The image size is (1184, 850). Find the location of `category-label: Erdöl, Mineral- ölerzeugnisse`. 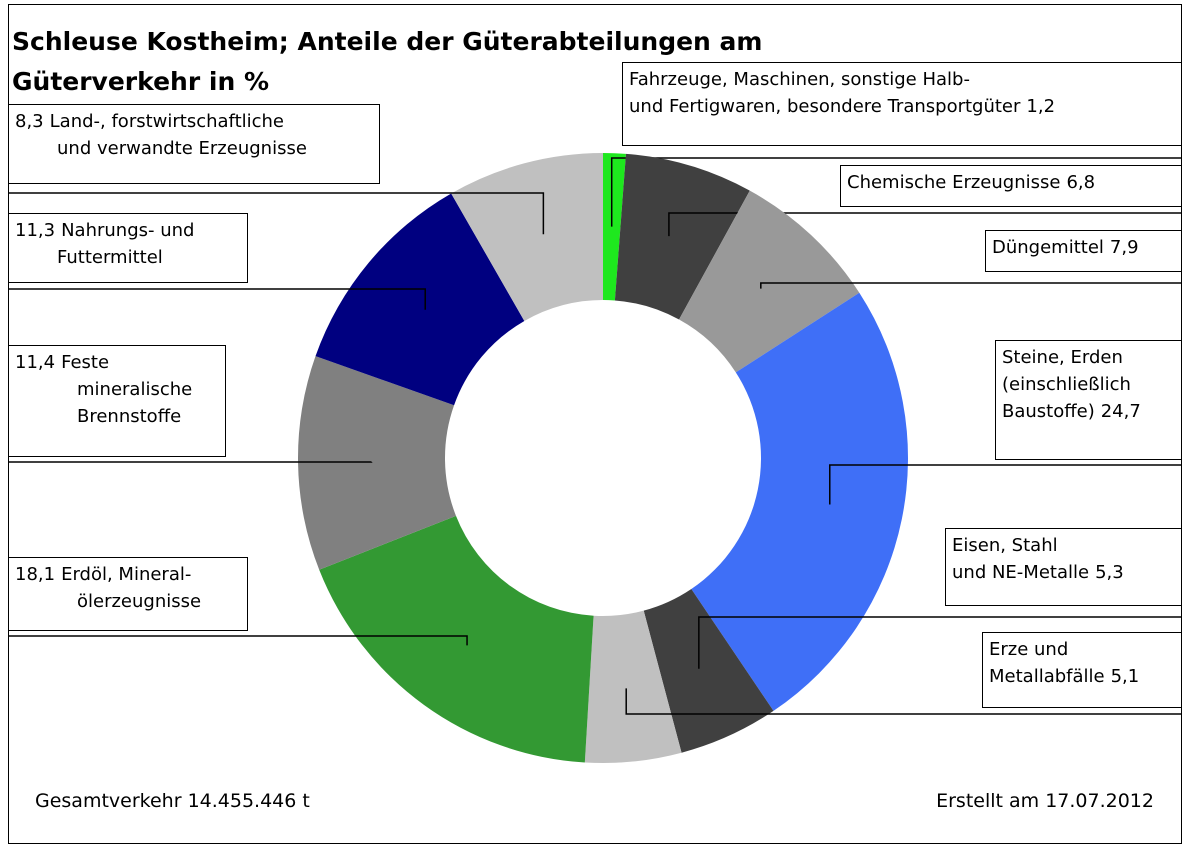

category-label: Erdöl, Mineral- ölerzeugnisse is located at coordinates (131, 588).